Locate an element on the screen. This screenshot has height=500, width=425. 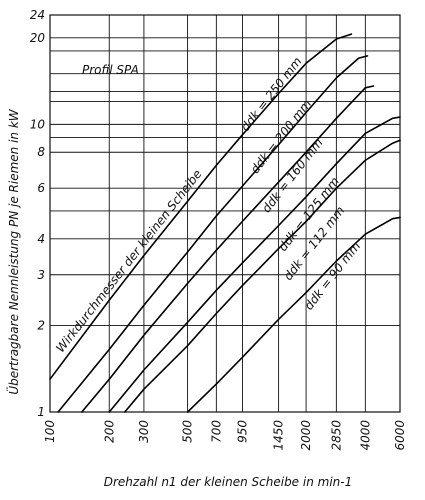
y-tick-label: 2 is located at coordinates (41, 325).